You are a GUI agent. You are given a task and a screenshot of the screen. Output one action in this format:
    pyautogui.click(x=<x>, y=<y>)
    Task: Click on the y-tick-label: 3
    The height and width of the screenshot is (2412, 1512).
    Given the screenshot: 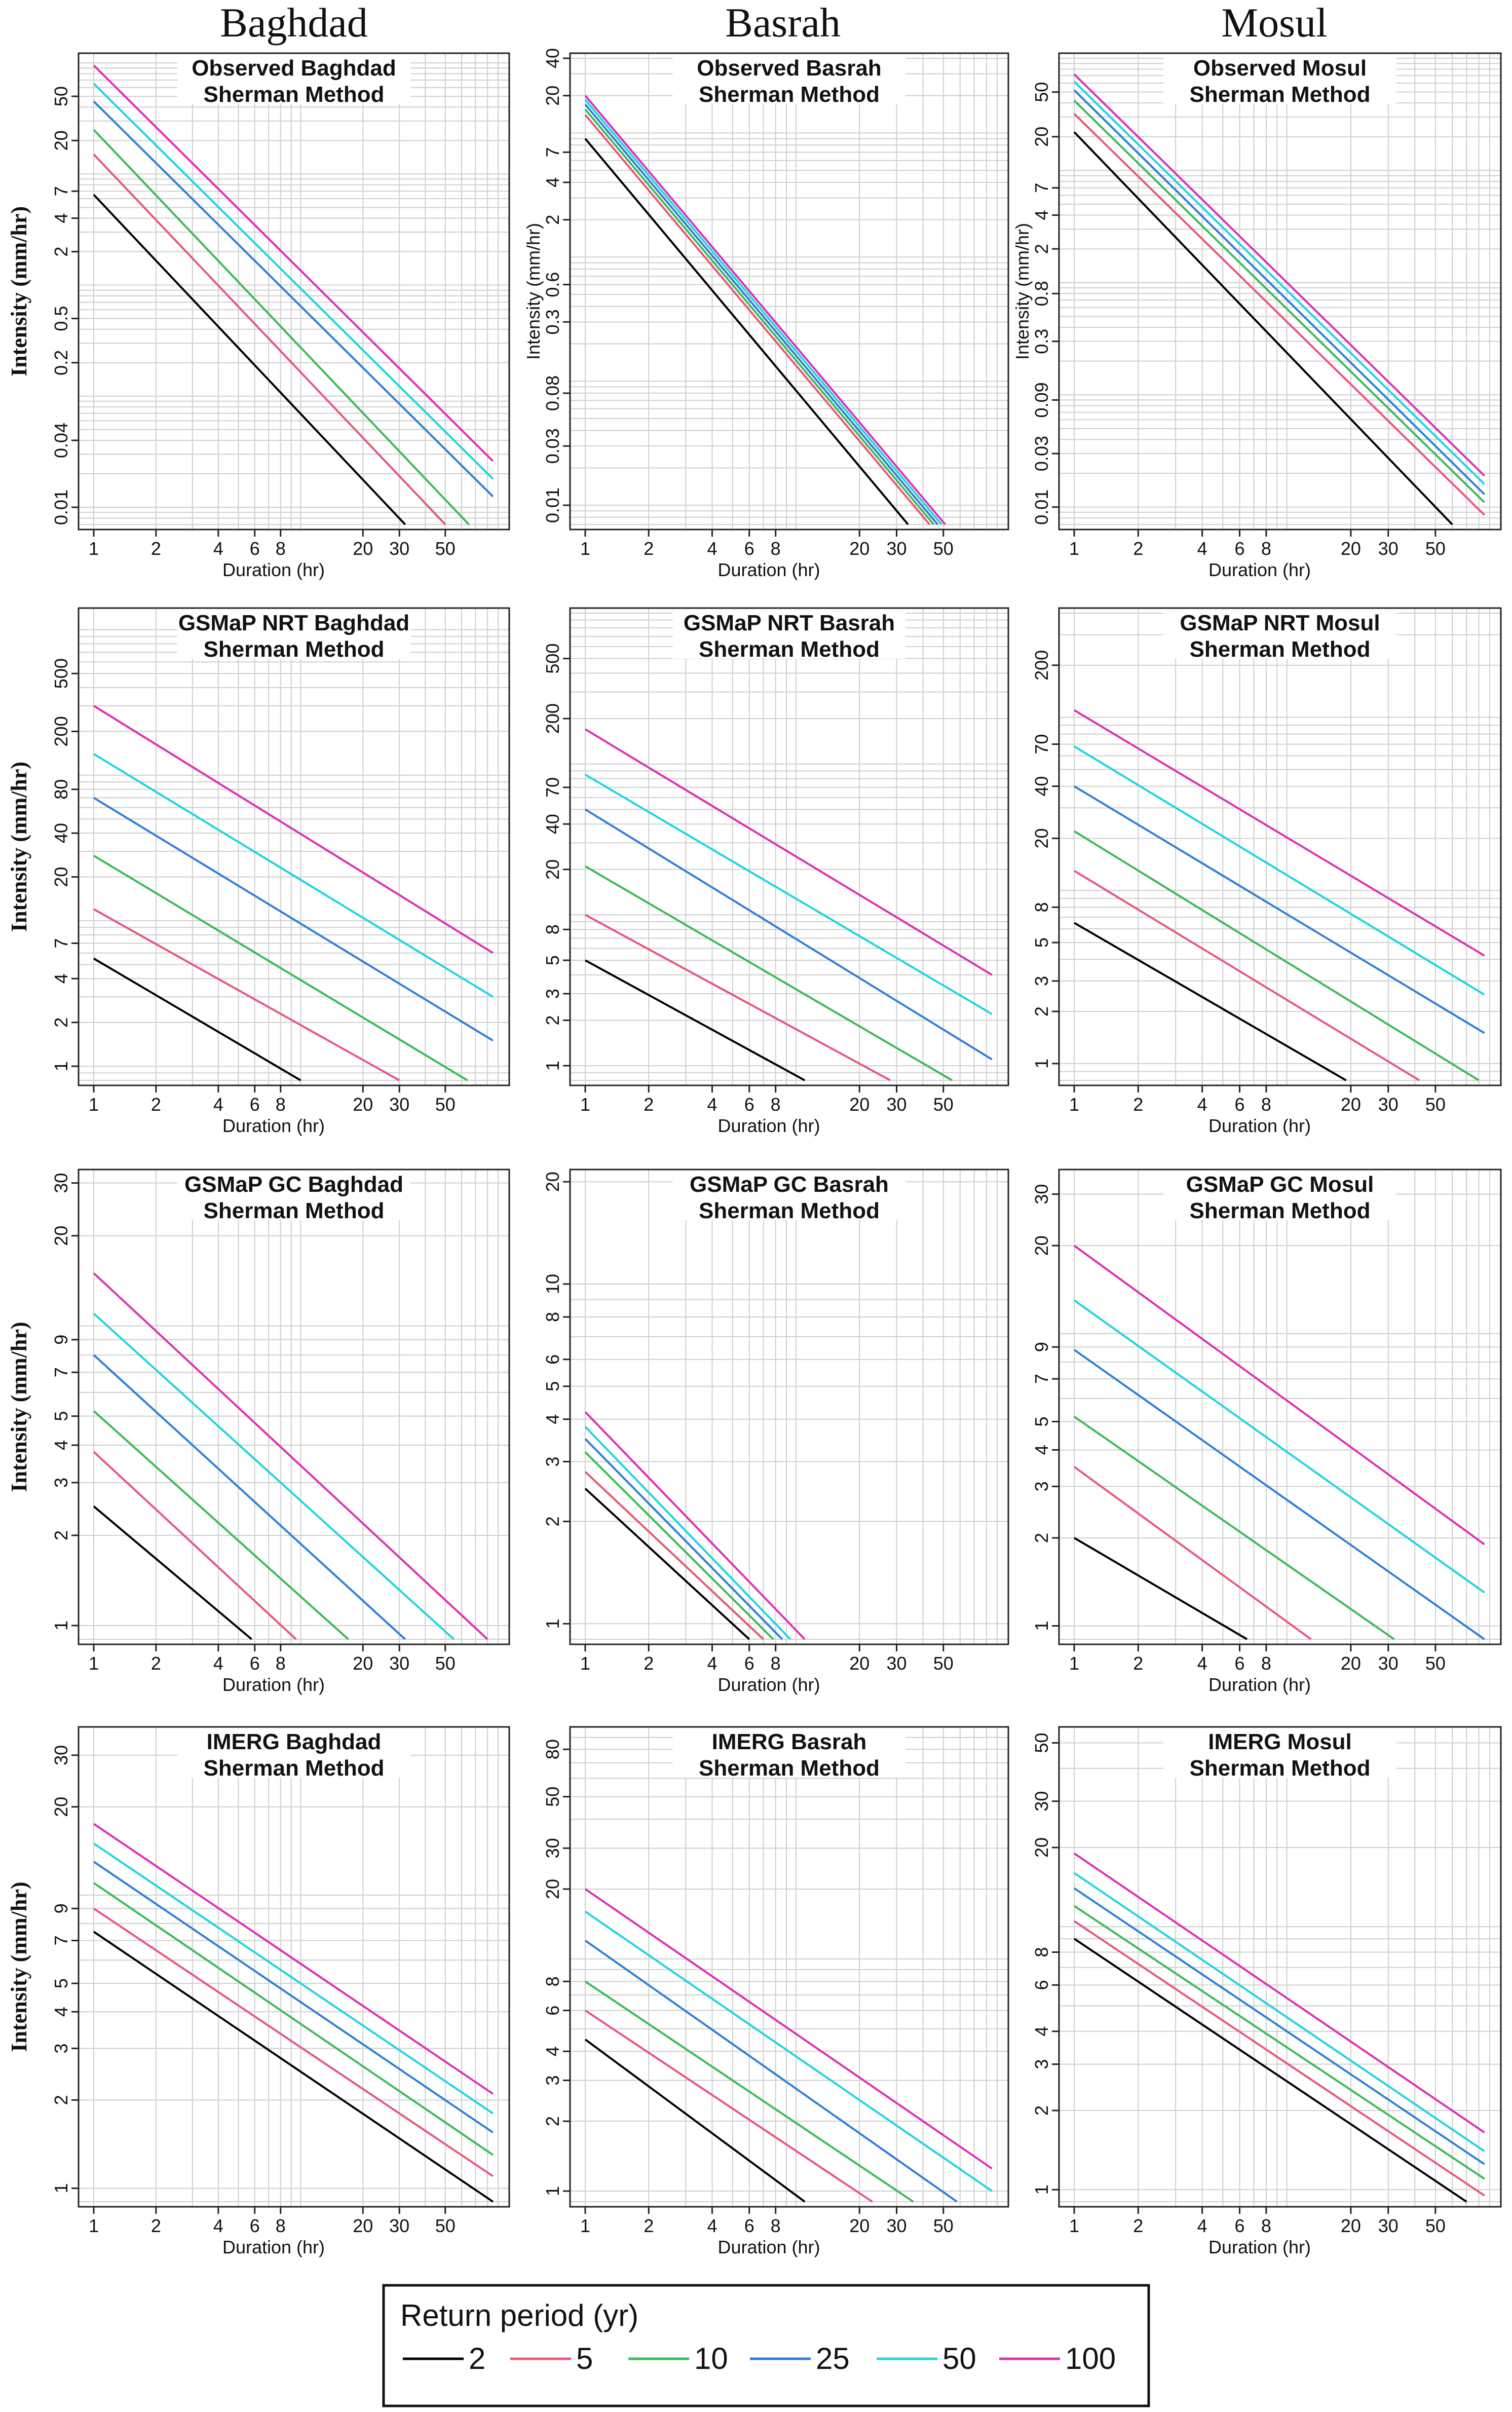 What is the action you would take?
    pyautogui.click(x=1041, y=981)
    